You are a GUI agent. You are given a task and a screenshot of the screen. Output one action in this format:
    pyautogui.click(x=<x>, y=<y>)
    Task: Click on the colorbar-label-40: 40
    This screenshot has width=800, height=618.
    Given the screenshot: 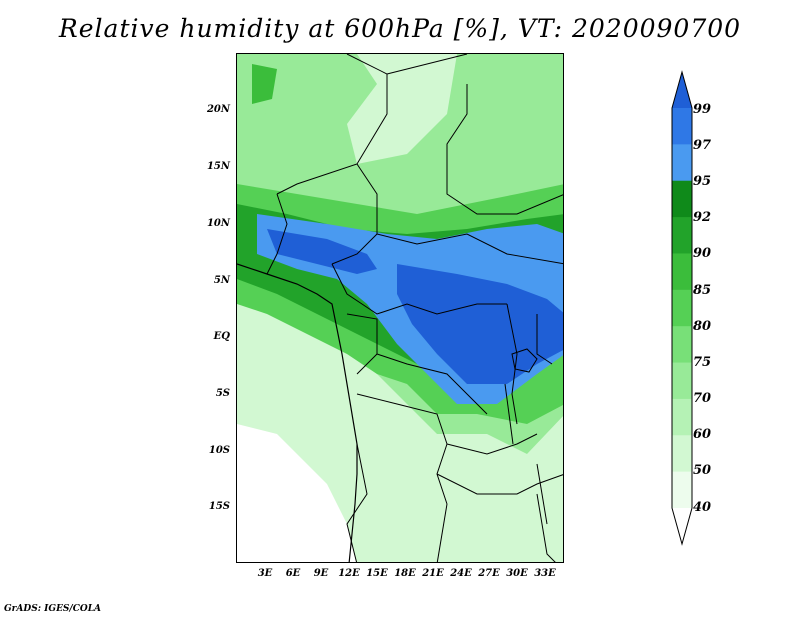 What is the action you would take?
    pyautogui.click(x=702, y=507)
    